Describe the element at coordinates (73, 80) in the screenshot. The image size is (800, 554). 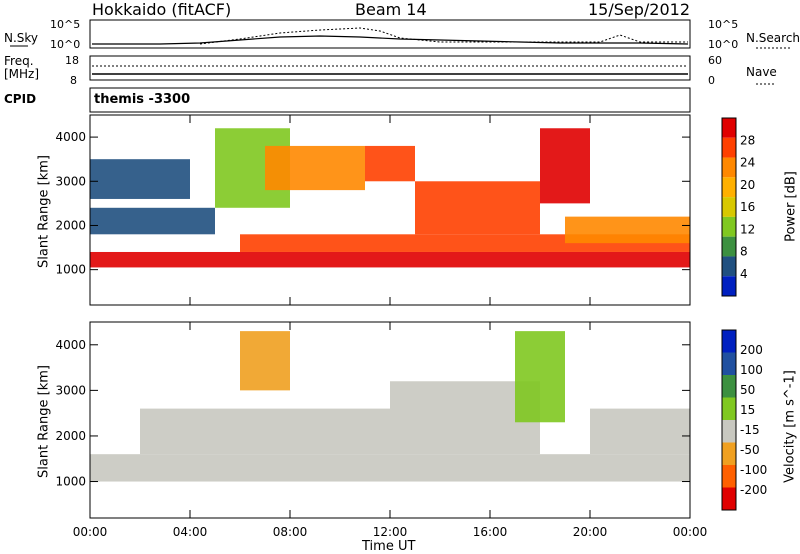
I see `freq-tick-bottom: 8` at that location.